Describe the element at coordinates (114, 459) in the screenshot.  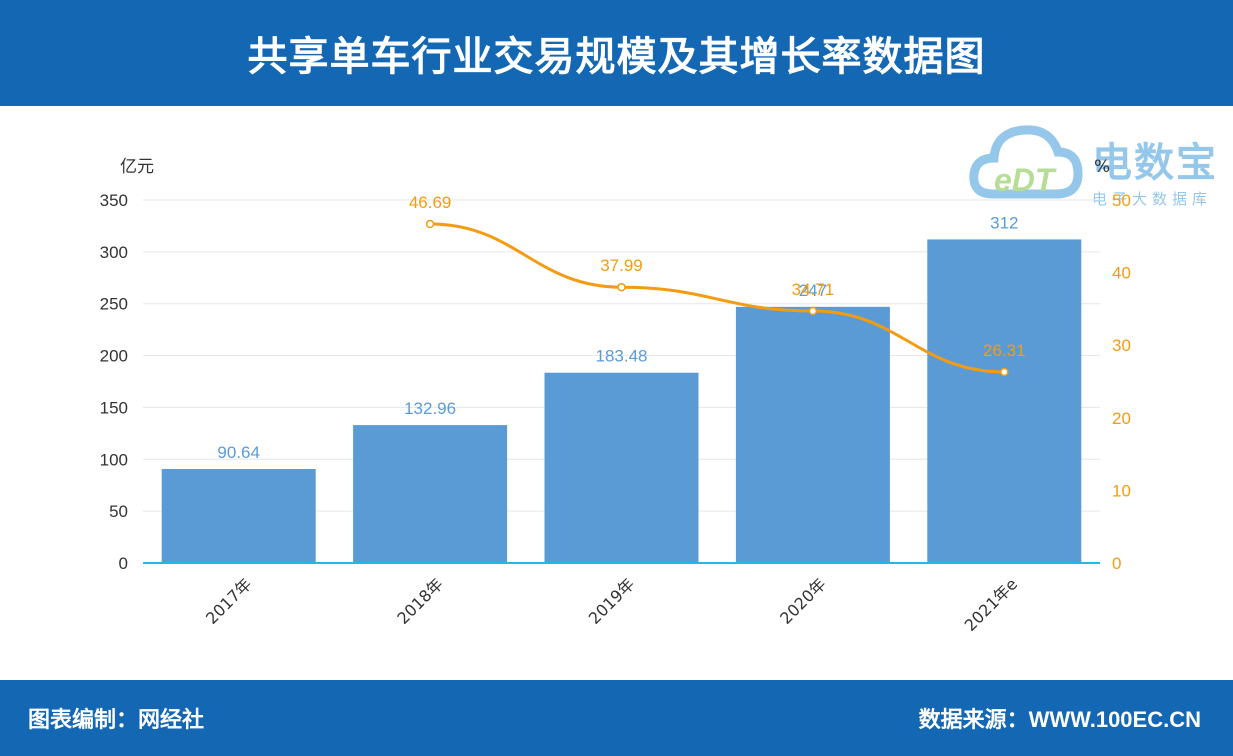
I see `y-left-tick-label: 100` at that location.